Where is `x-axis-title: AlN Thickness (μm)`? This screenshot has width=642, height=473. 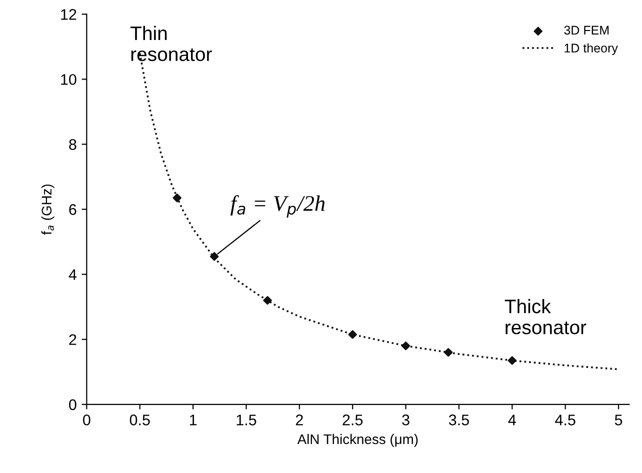
x-axis-title: AlN Thickness (μm) is located at coordinates (357, 440).